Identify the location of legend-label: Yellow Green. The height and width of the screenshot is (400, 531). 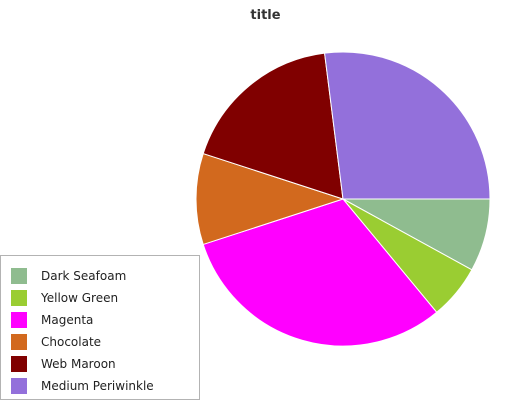
(79, 298).